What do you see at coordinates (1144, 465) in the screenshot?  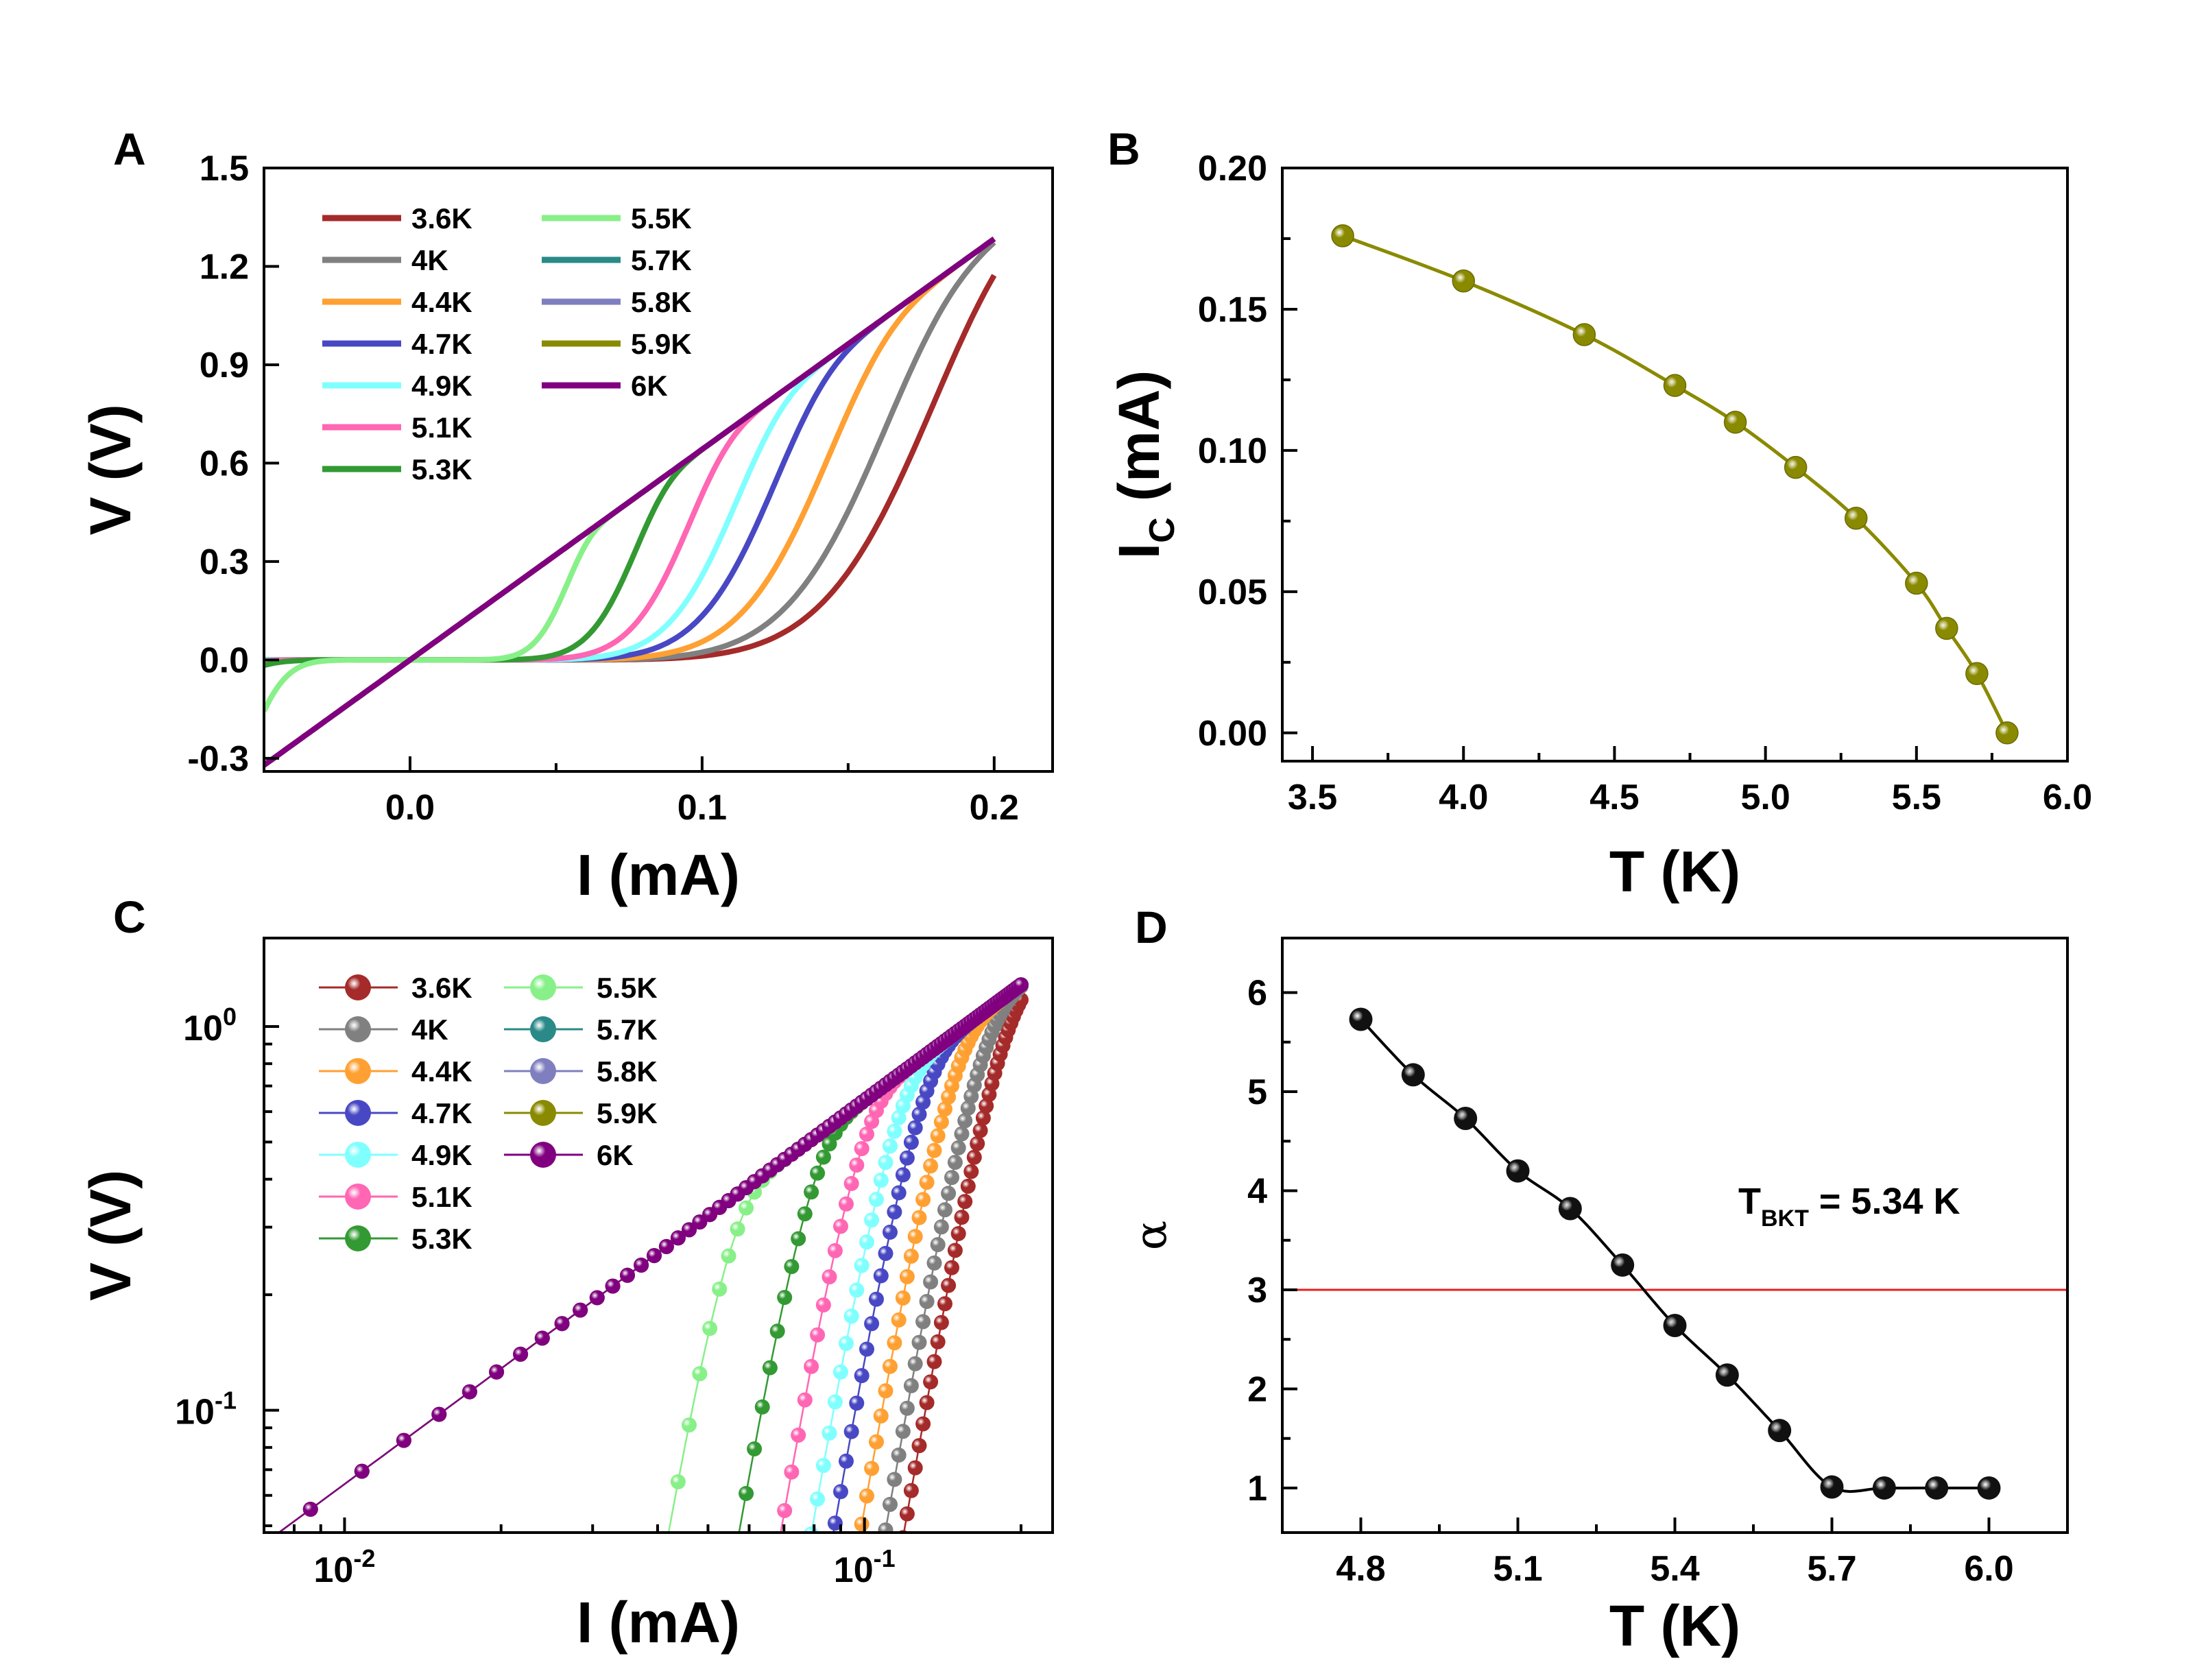 I see `y-axis-label-b: IC (mA)` at bounding box center [1144, 465].